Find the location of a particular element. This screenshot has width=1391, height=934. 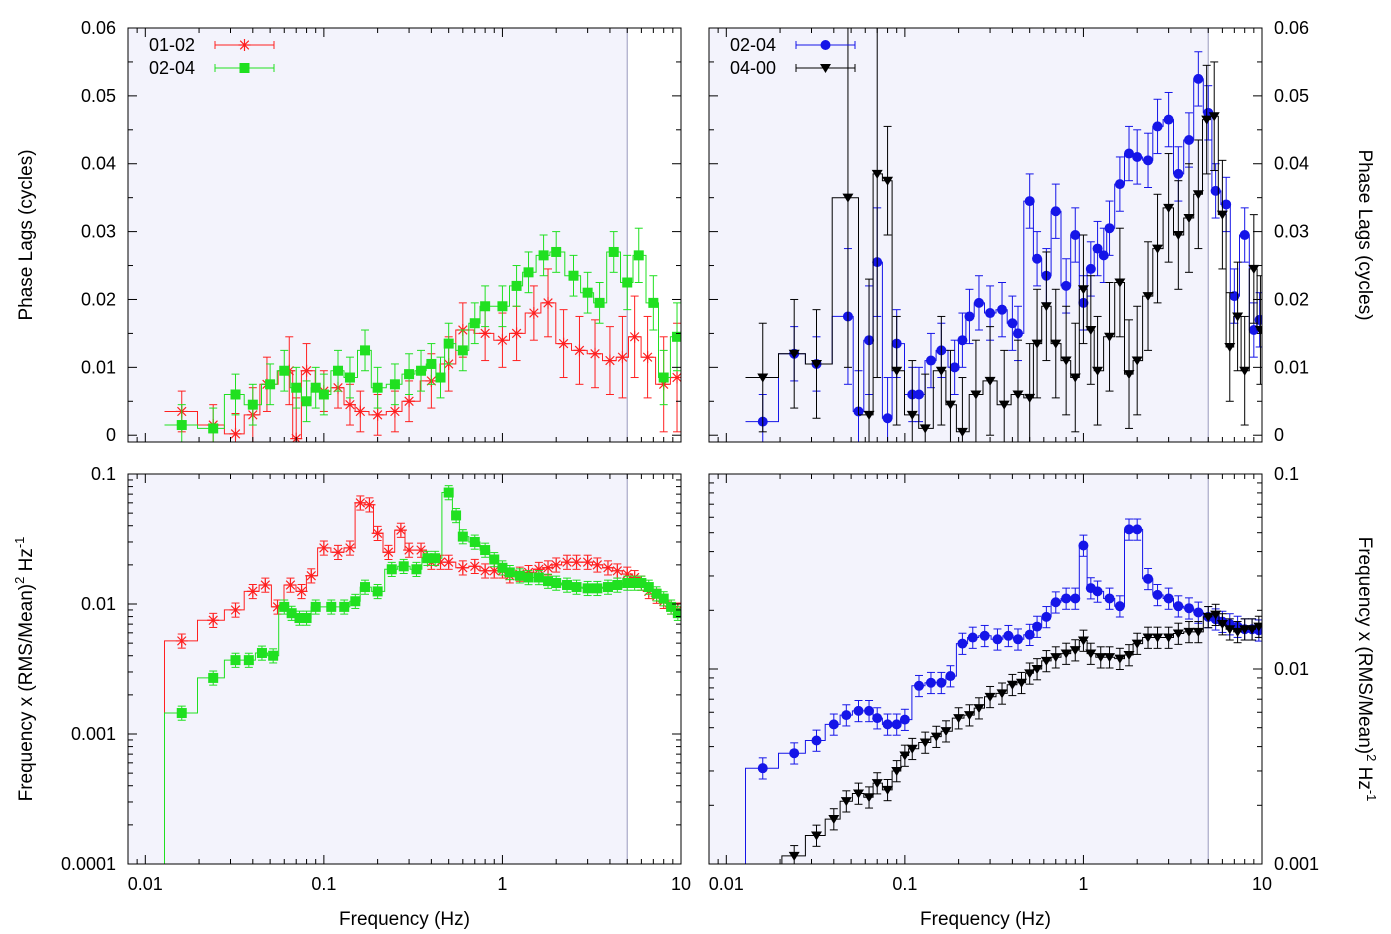

x-tick-label: 0.01 is located at coordinates (726, 884).